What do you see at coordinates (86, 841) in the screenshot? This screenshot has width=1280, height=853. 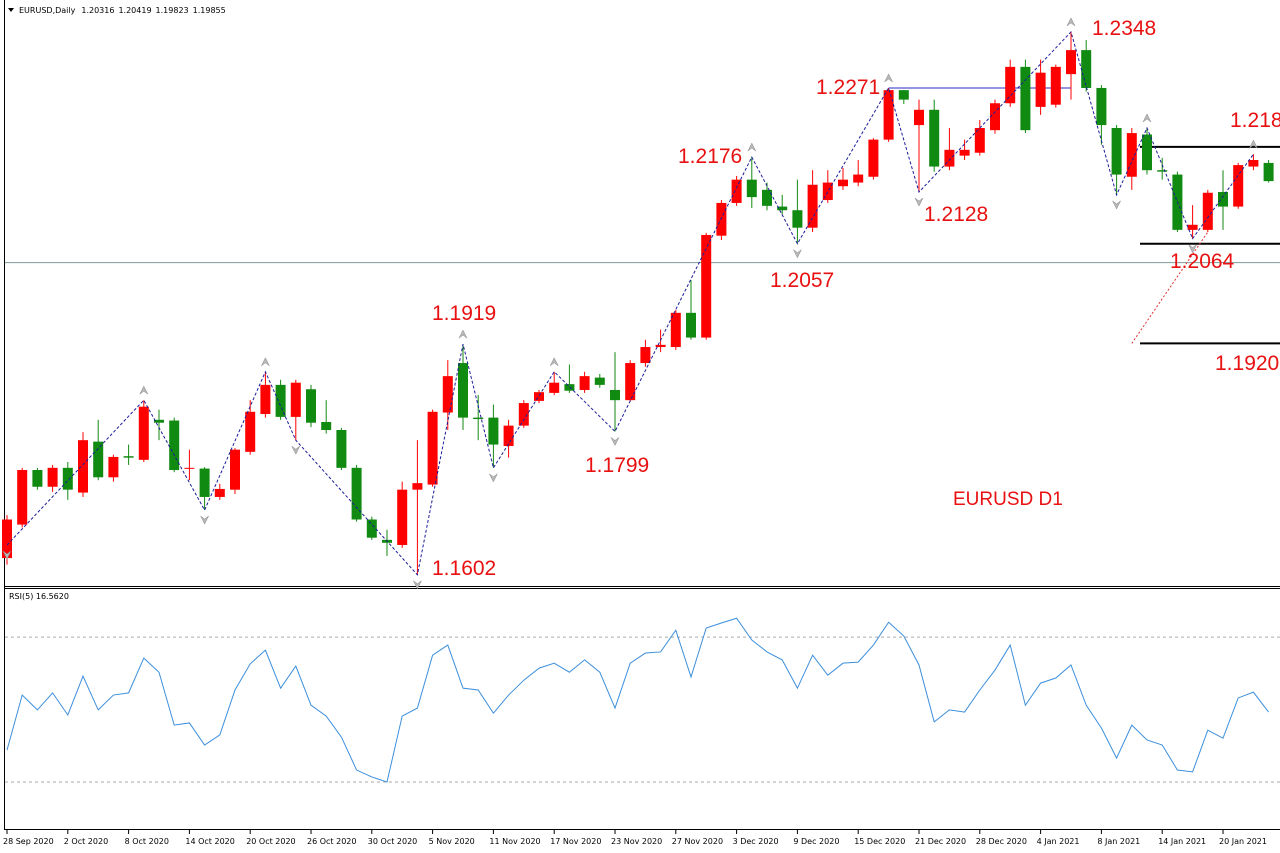 I see `x-tick-label: 2 Oct 2020` at bounding box center [86, 841].